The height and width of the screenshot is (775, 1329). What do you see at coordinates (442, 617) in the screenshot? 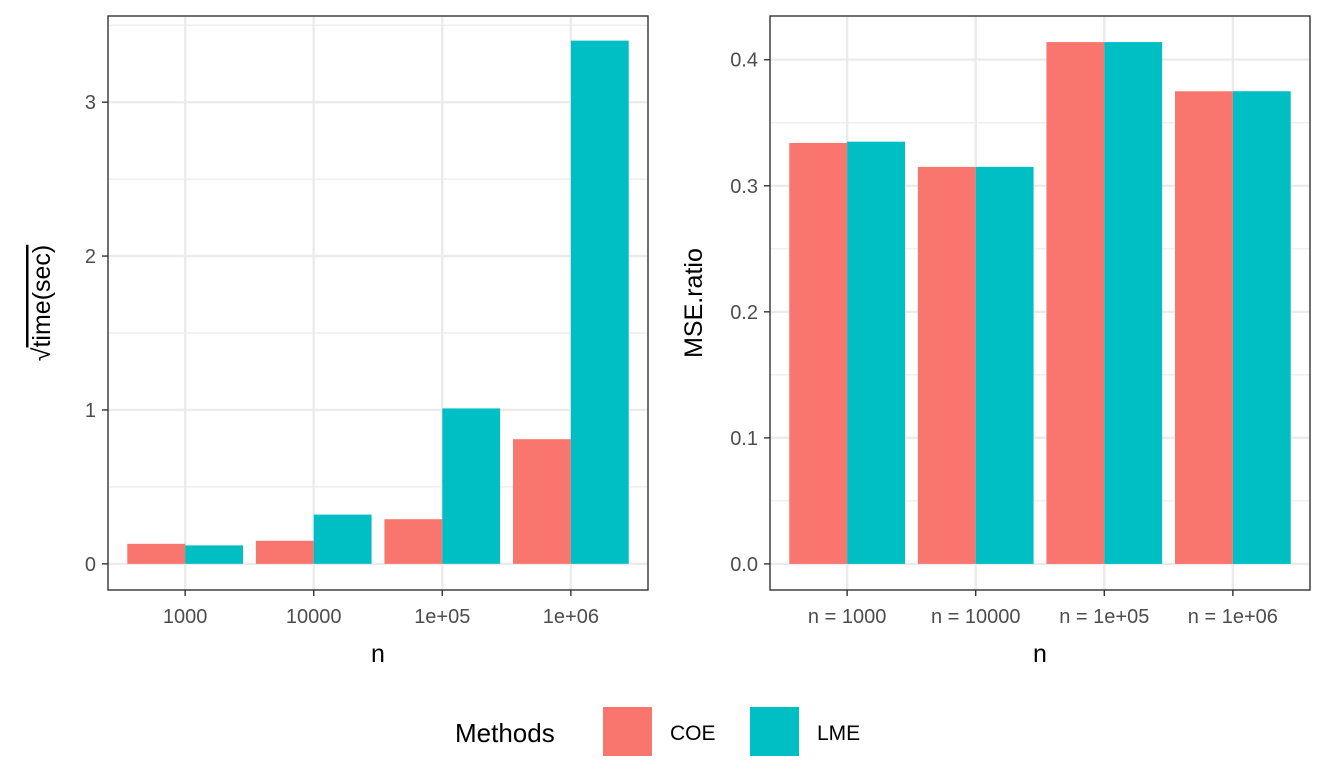
I see `x-tick-label: 1e+05` at bounding box center [442, 617].